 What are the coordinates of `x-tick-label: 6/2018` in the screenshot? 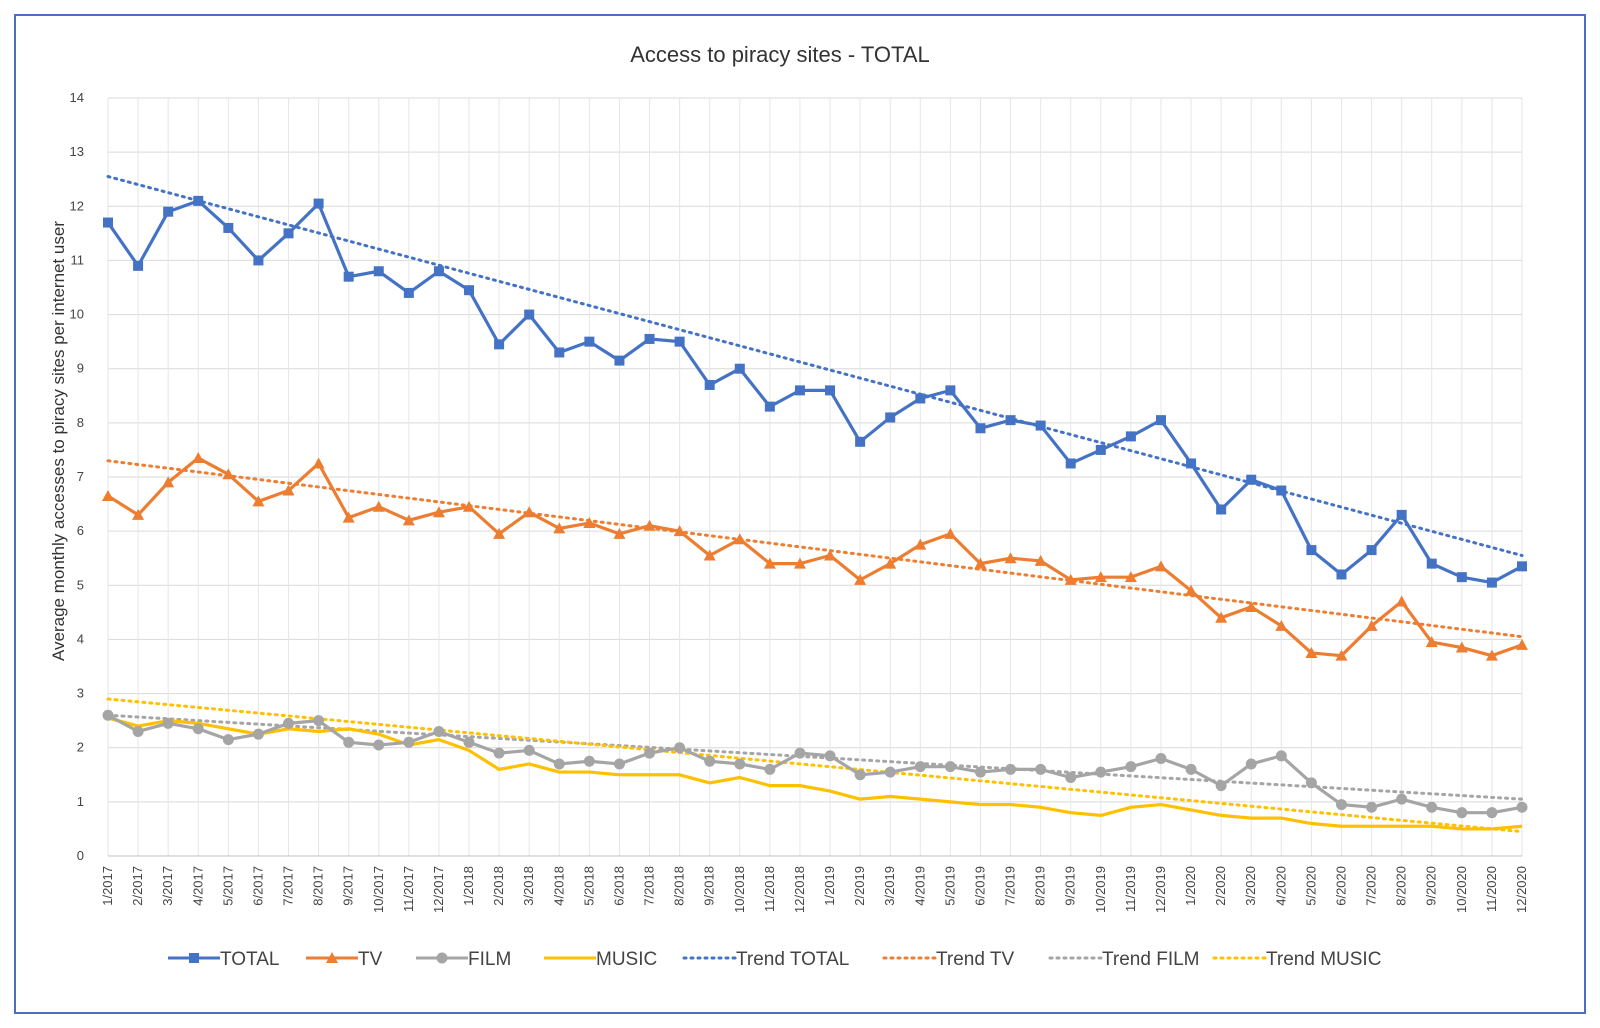 It's located at (618, 886).